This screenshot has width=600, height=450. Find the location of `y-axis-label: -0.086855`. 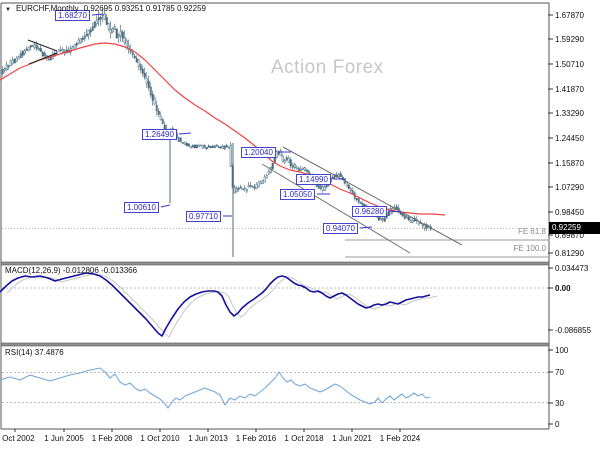

y-axis-label: -0.086855 is located at coordinates (573, 330).